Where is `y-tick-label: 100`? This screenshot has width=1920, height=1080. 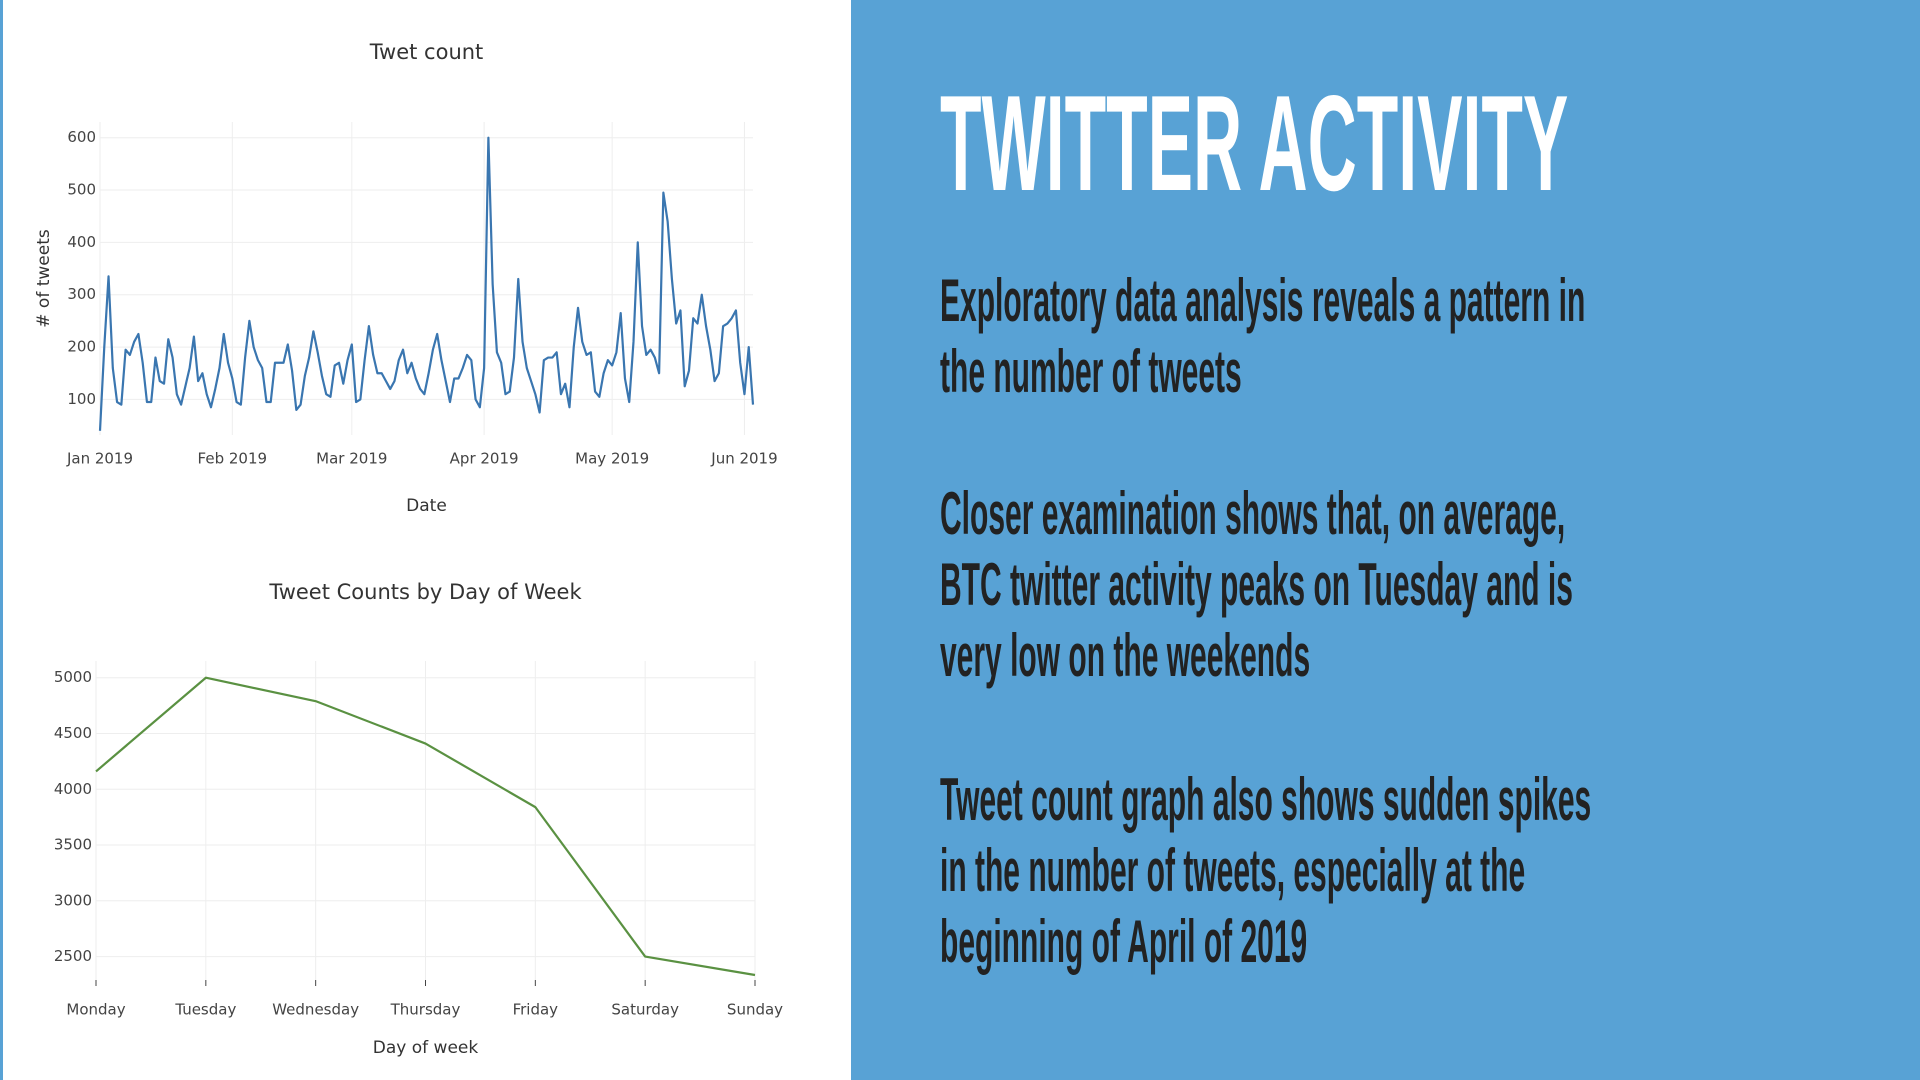 y-tick-label: 100 is located at coordinates (81, 399).